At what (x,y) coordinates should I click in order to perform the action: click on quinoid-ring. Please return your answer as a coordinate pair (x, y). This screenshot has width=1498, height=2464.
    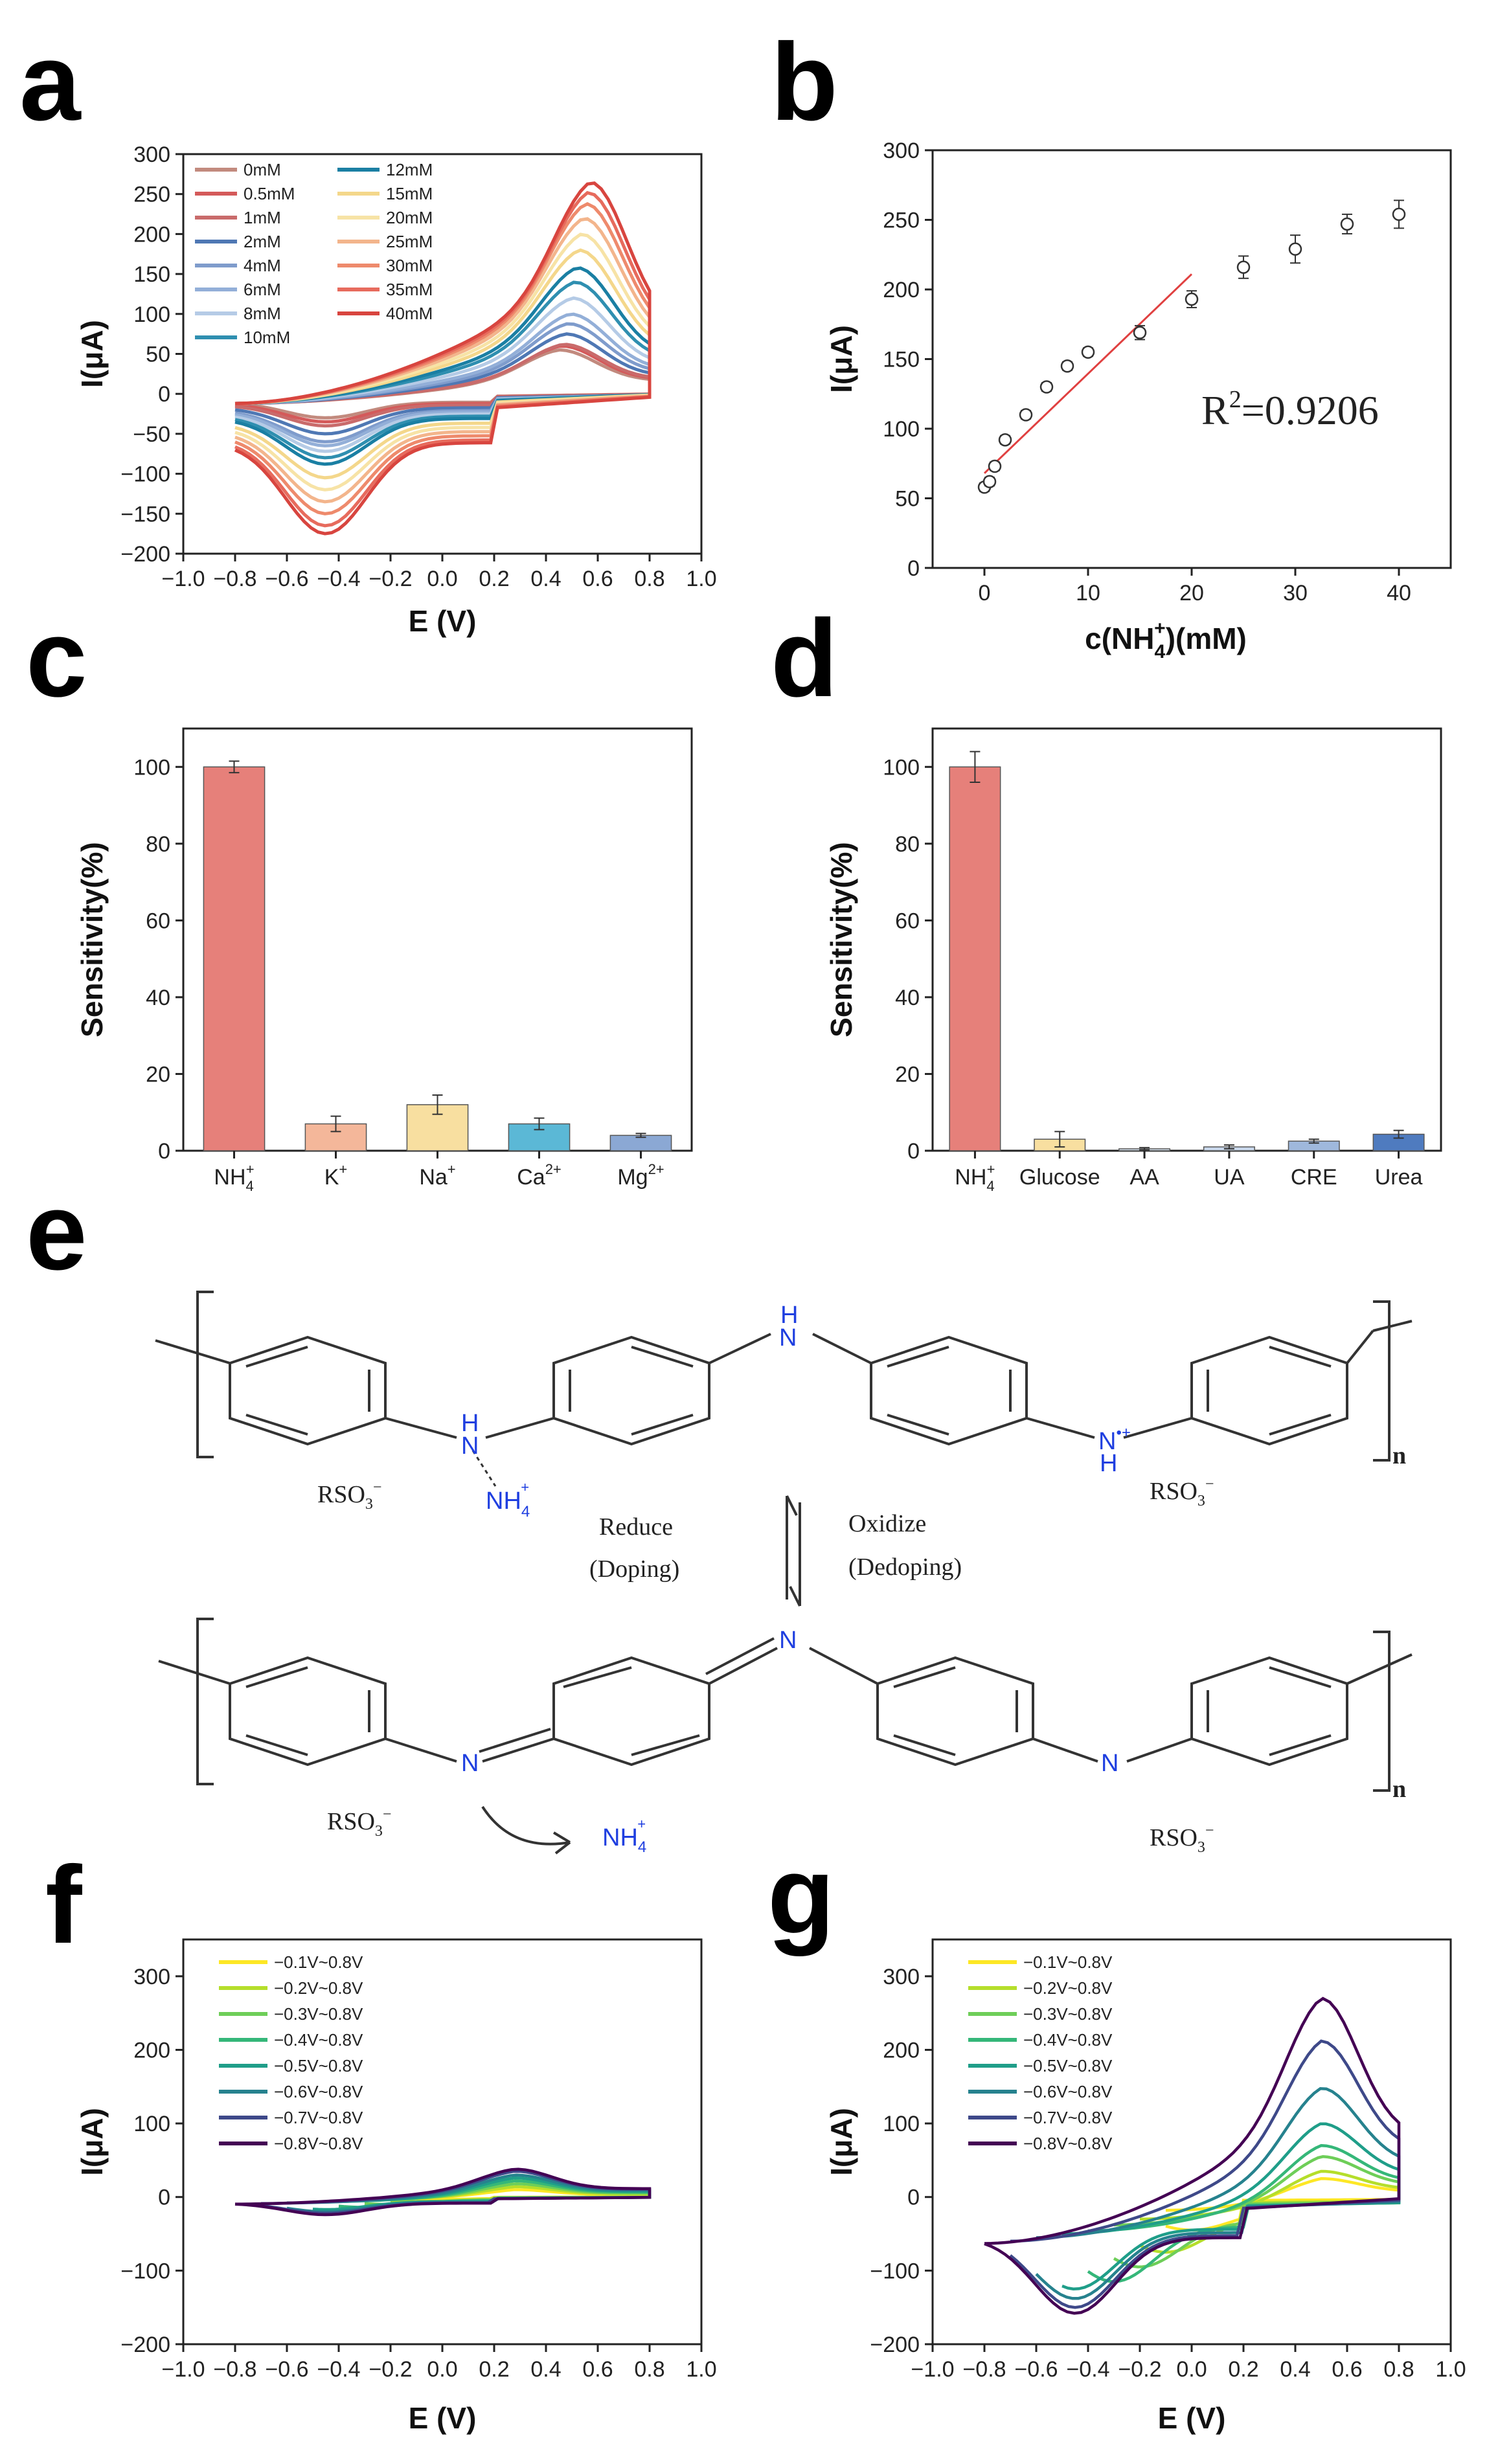
    Looking at the image, I should click on (631, 1711).